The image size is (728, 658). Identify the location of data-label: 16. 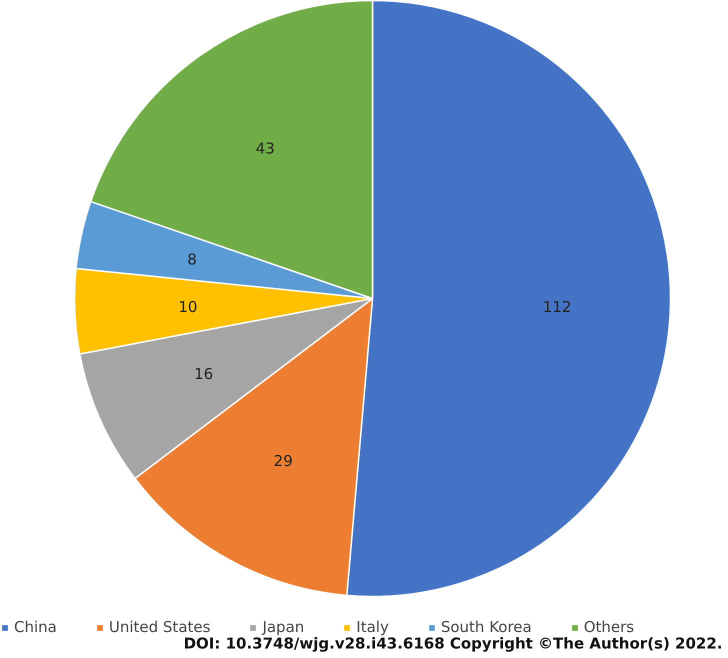
(204, 373).